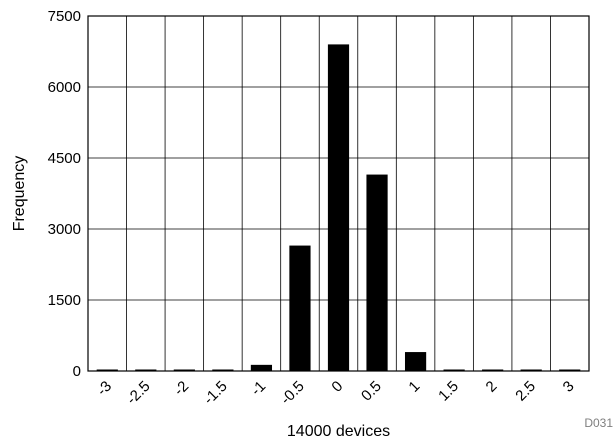  What do you see at coordinates (525, 391) in the screenshot?
I see `x-tick-label: 2.5` at bounding box center [525, 391].